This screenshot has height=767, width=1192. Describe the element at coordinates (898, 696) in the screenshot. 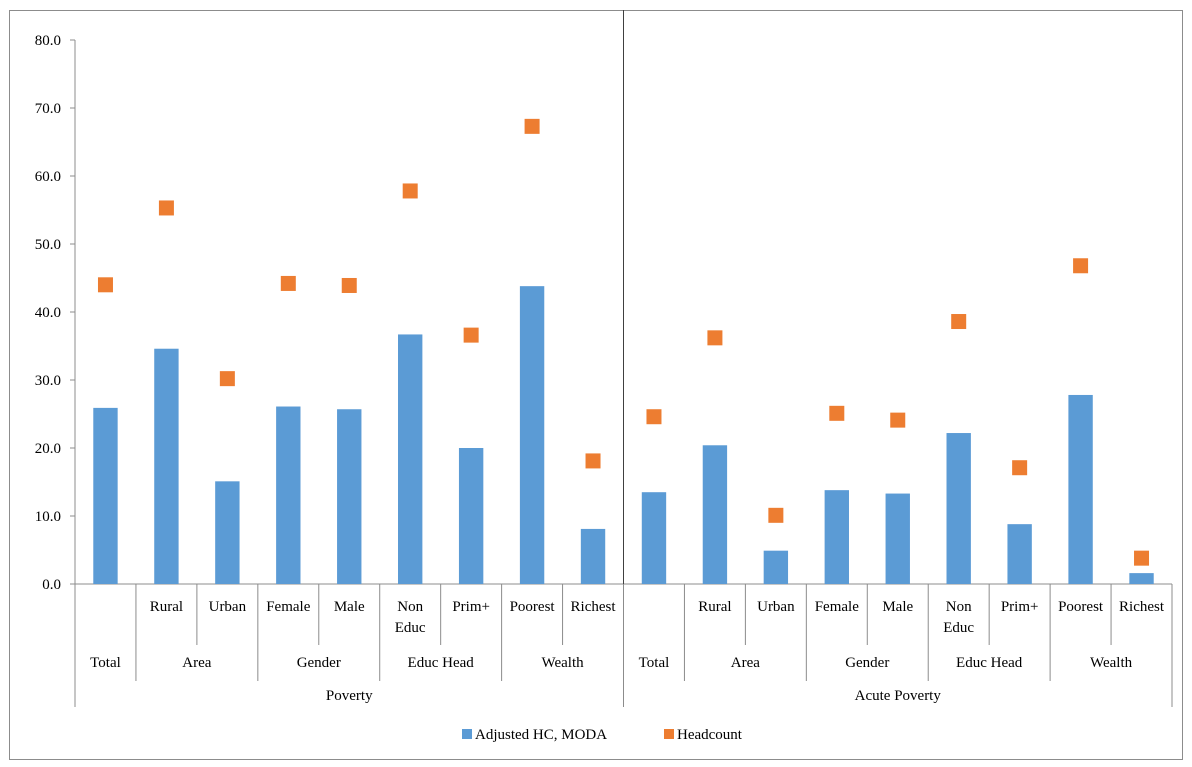

I see `panel-label: Acute Poverty` at that location.